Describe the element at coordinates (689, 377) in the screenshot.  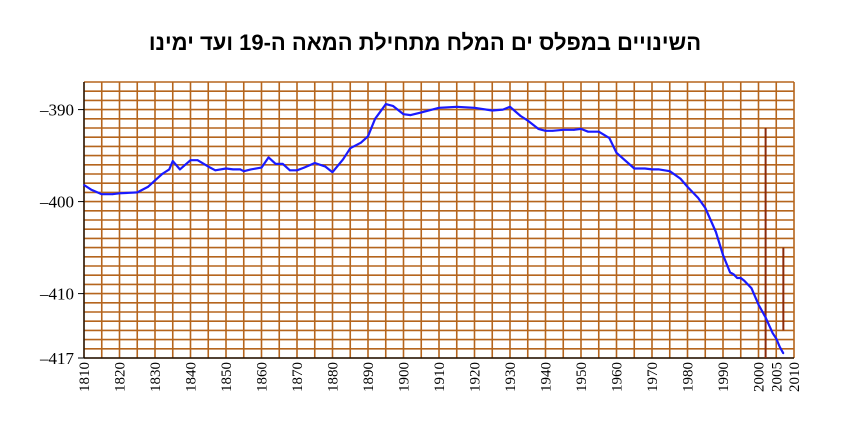
I see `x-tick-label: 1980` at that location.